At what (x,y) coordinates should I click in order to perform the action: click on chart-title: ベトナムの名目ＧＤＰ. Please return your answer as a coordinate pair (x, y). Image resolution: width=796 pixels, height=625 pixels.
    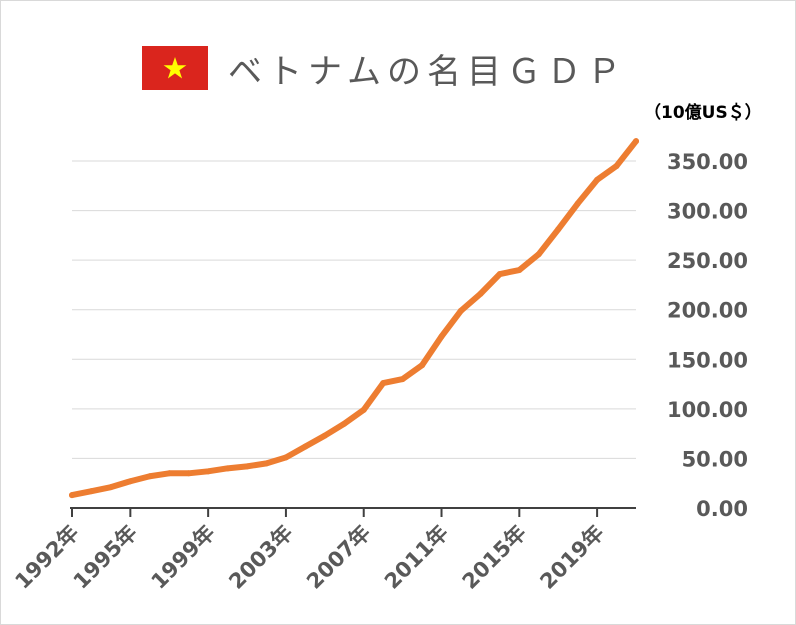
    Looking at the image, I should click on (427, 72).